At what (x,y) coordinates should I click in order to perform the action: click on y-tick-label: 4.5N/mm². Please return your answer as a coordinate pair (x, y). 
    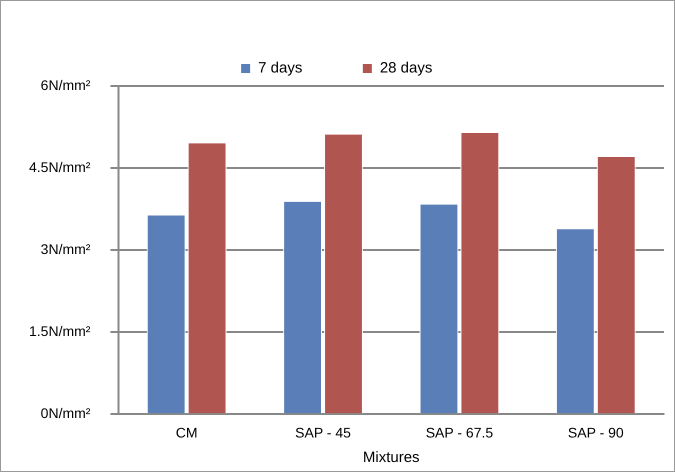
    Looking at the image, I should click on (59, 166).